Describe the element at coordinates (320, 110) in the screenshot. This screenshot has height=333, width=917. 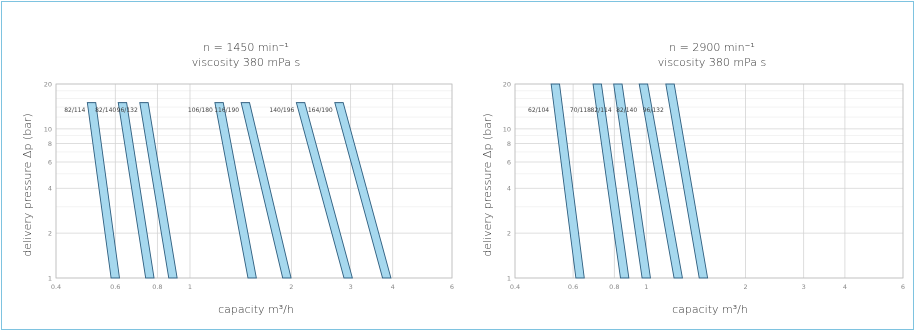
I see `series-label: 164/190` at that location.